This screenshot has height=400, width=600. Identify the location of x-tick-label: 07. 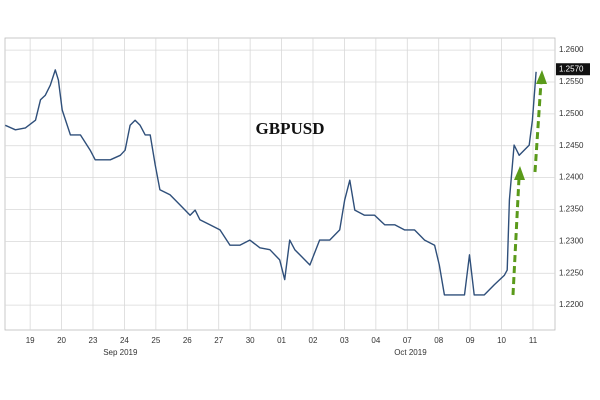
(407, 340).